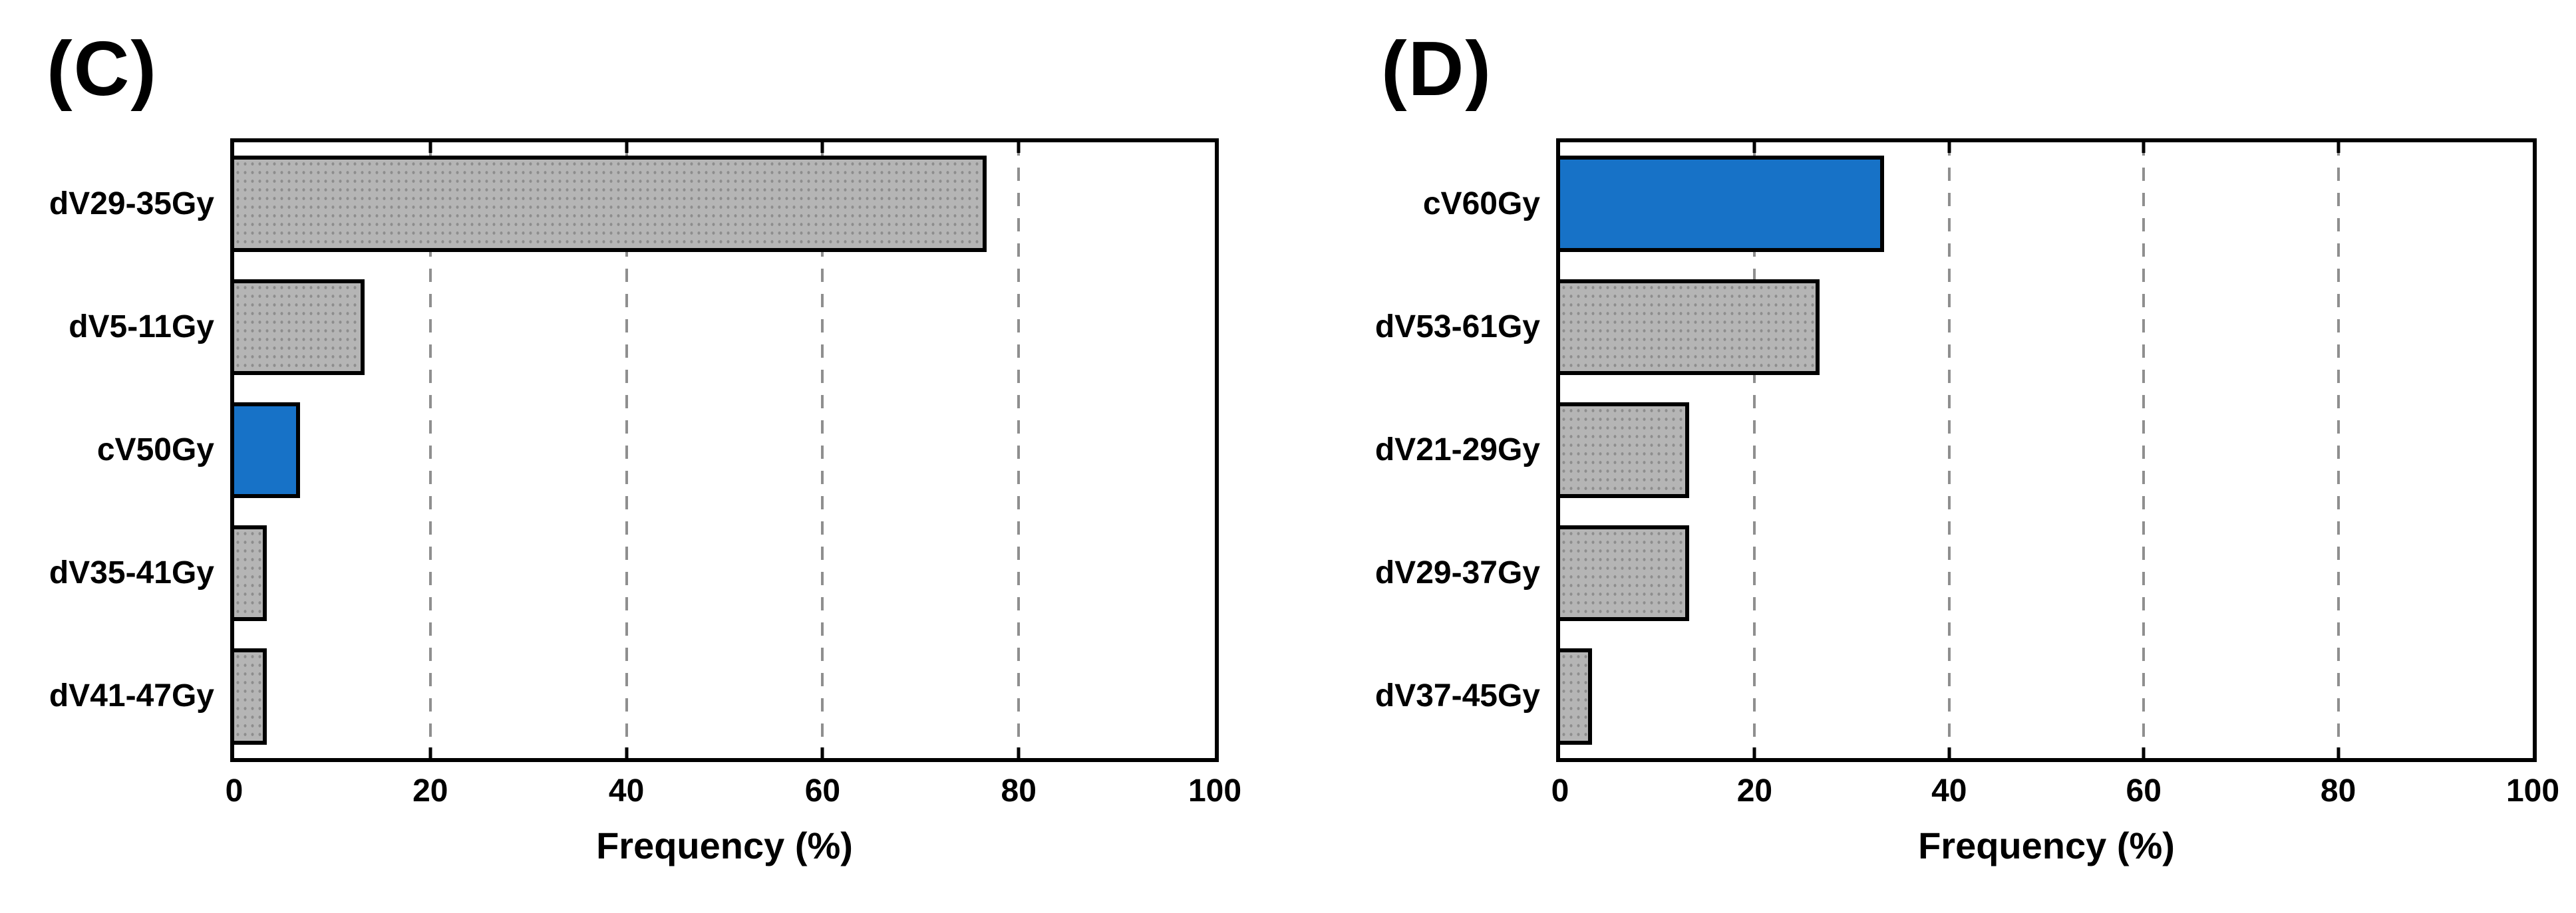 This screenshot has height=913, width=2576. Describe the element at coordinates (1481, 203) in the screenshot. I see `category-label-cV60Gy: cV60Gy` at that location.